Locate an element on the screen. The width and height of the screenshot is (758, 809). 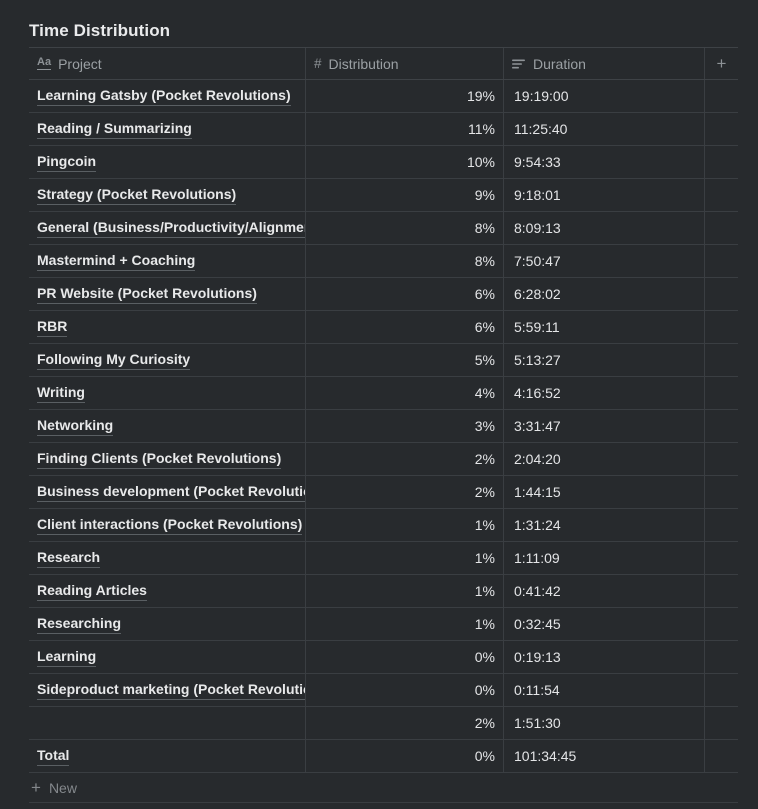
project-cell: Finding Clients (Pocket Revolutions) is located at coordinates (167, 459).